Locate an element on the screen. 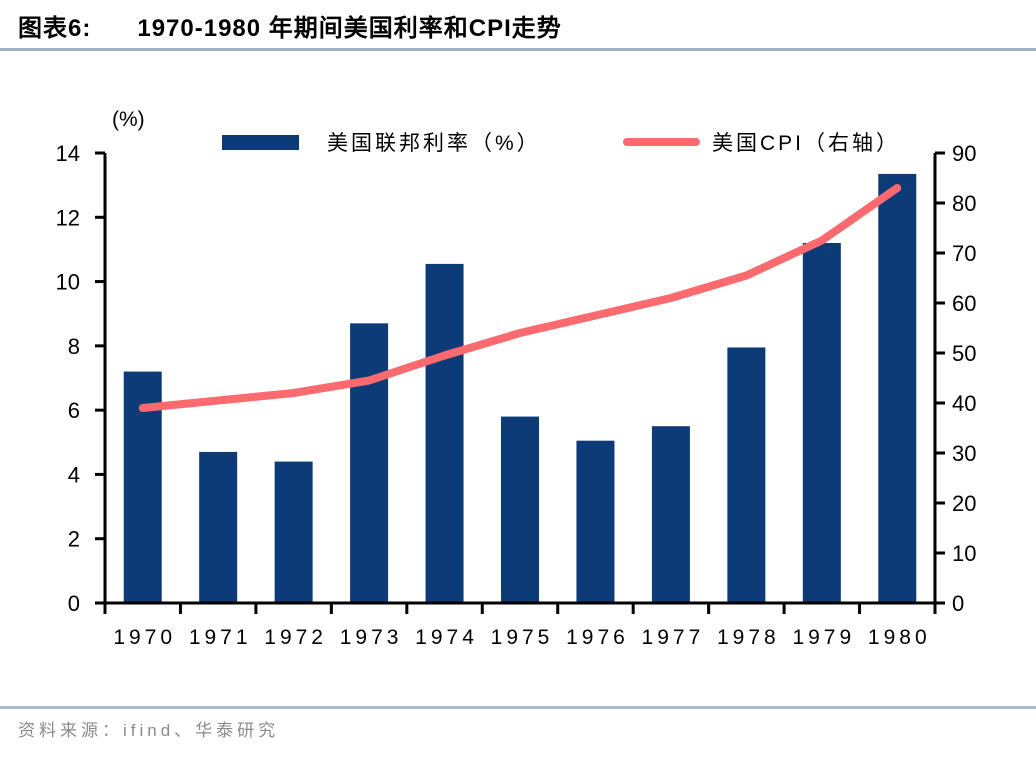 The width and height of the screenshot is (1036, 760). x-label-1975: 1975 is located at coordinates (522, 637).